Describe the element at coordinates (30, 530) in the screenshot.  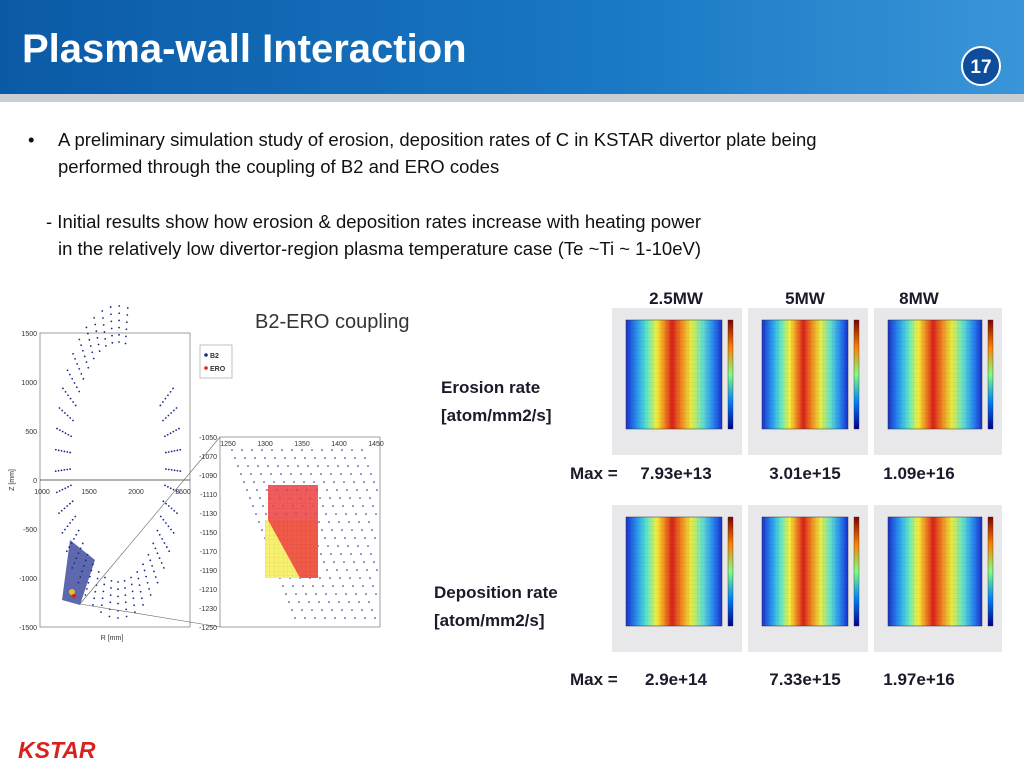
I see `y-tick-label: -500` at that location.